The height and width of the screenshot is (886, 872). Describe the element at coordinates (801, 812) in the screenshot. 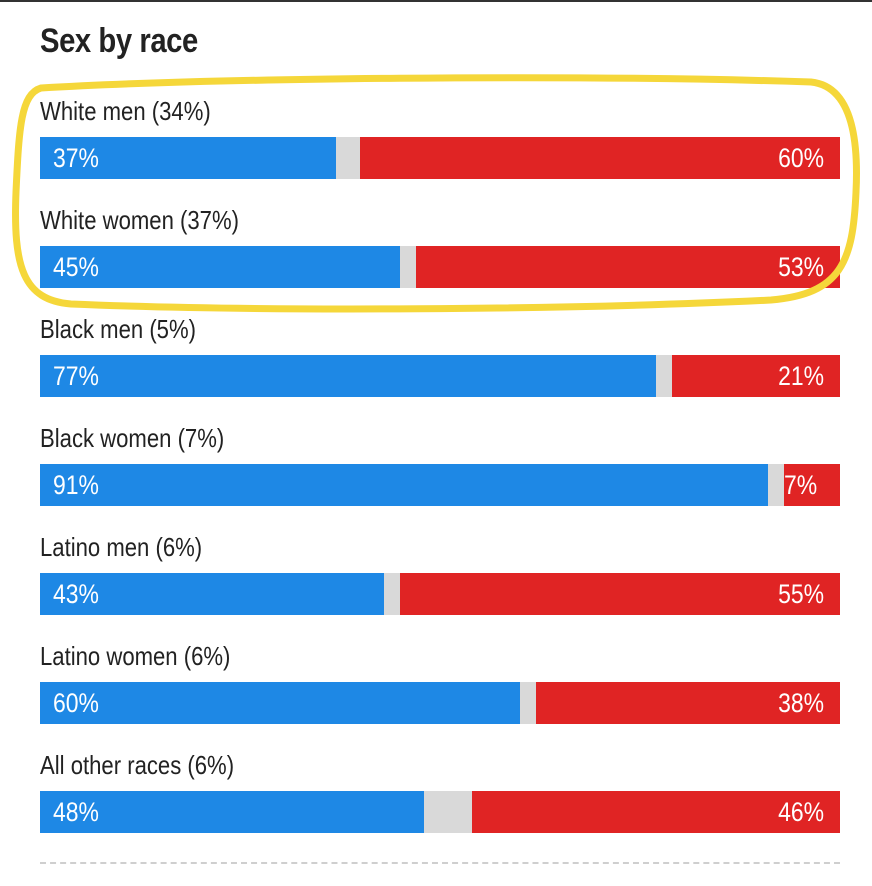

I see `bar-value-label-red: 46%` at that location.